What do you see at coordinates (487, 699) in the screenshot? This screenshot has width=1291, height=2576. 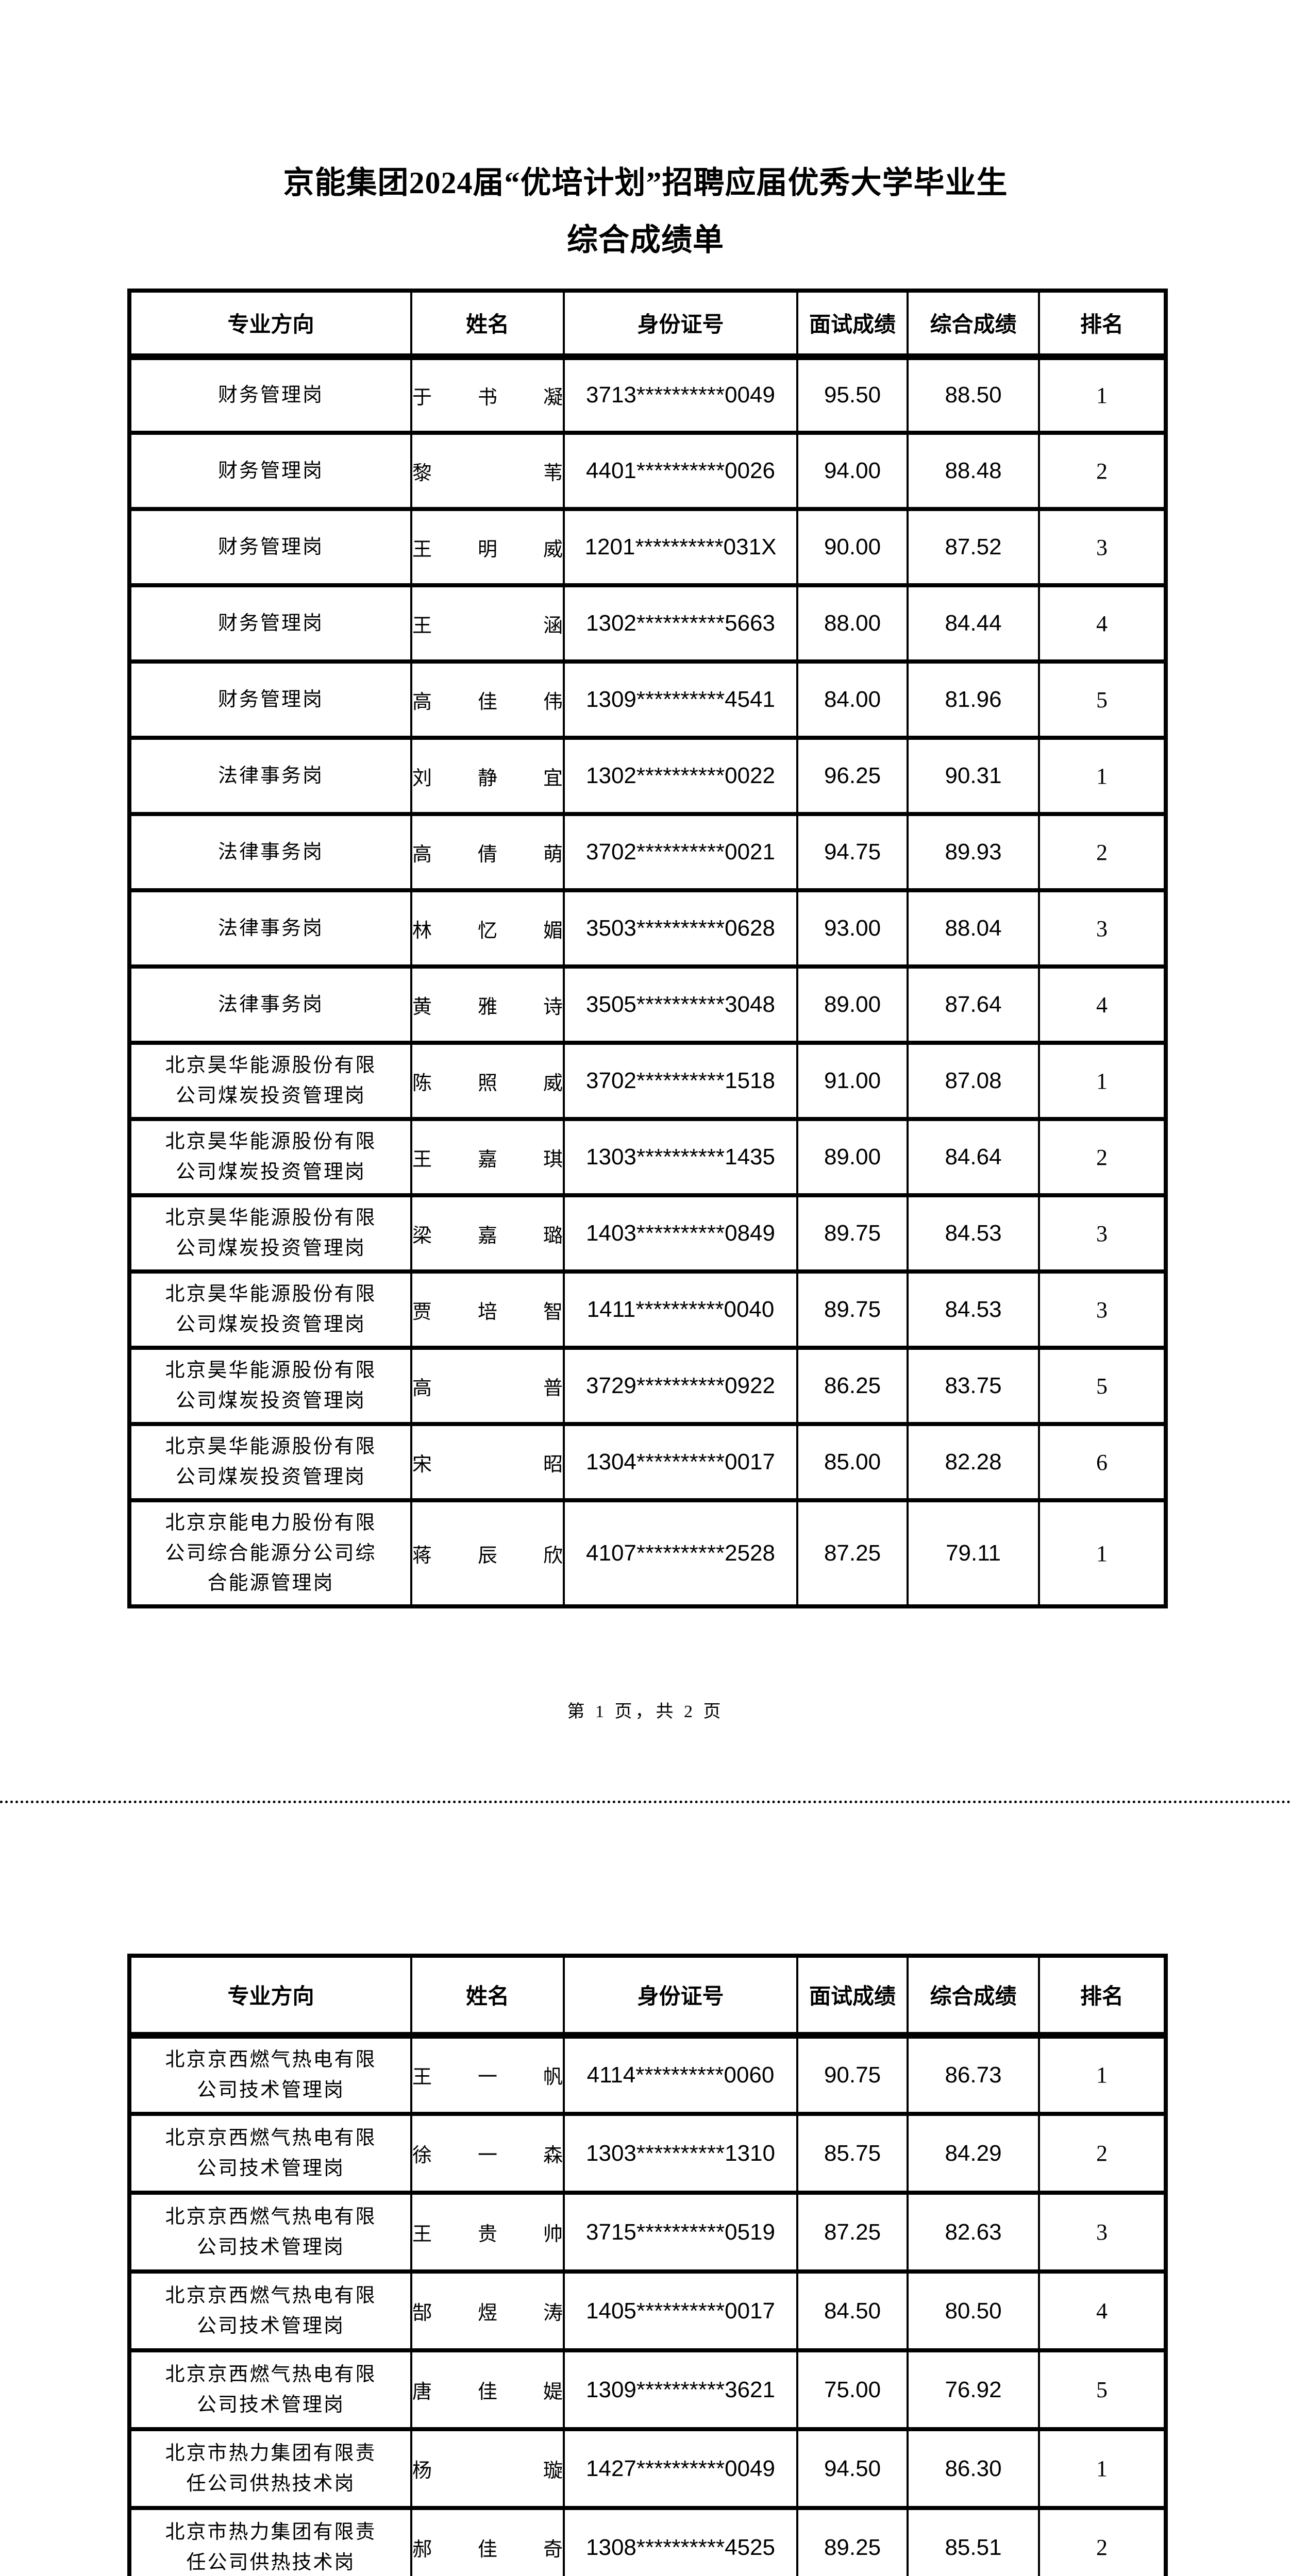 I see `cell-name: 高佳伟` at bounding box center [487, 699].